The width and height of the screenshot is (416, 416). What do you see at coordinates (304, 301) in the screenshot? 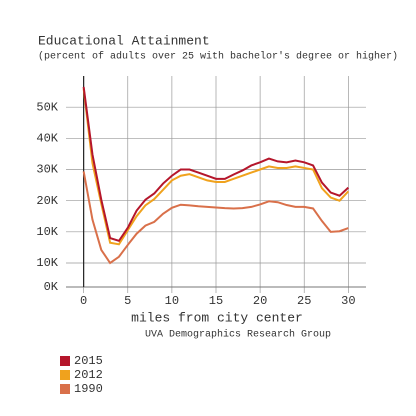
I see `x-tick-label: 25` at bounding box center [304, 301].